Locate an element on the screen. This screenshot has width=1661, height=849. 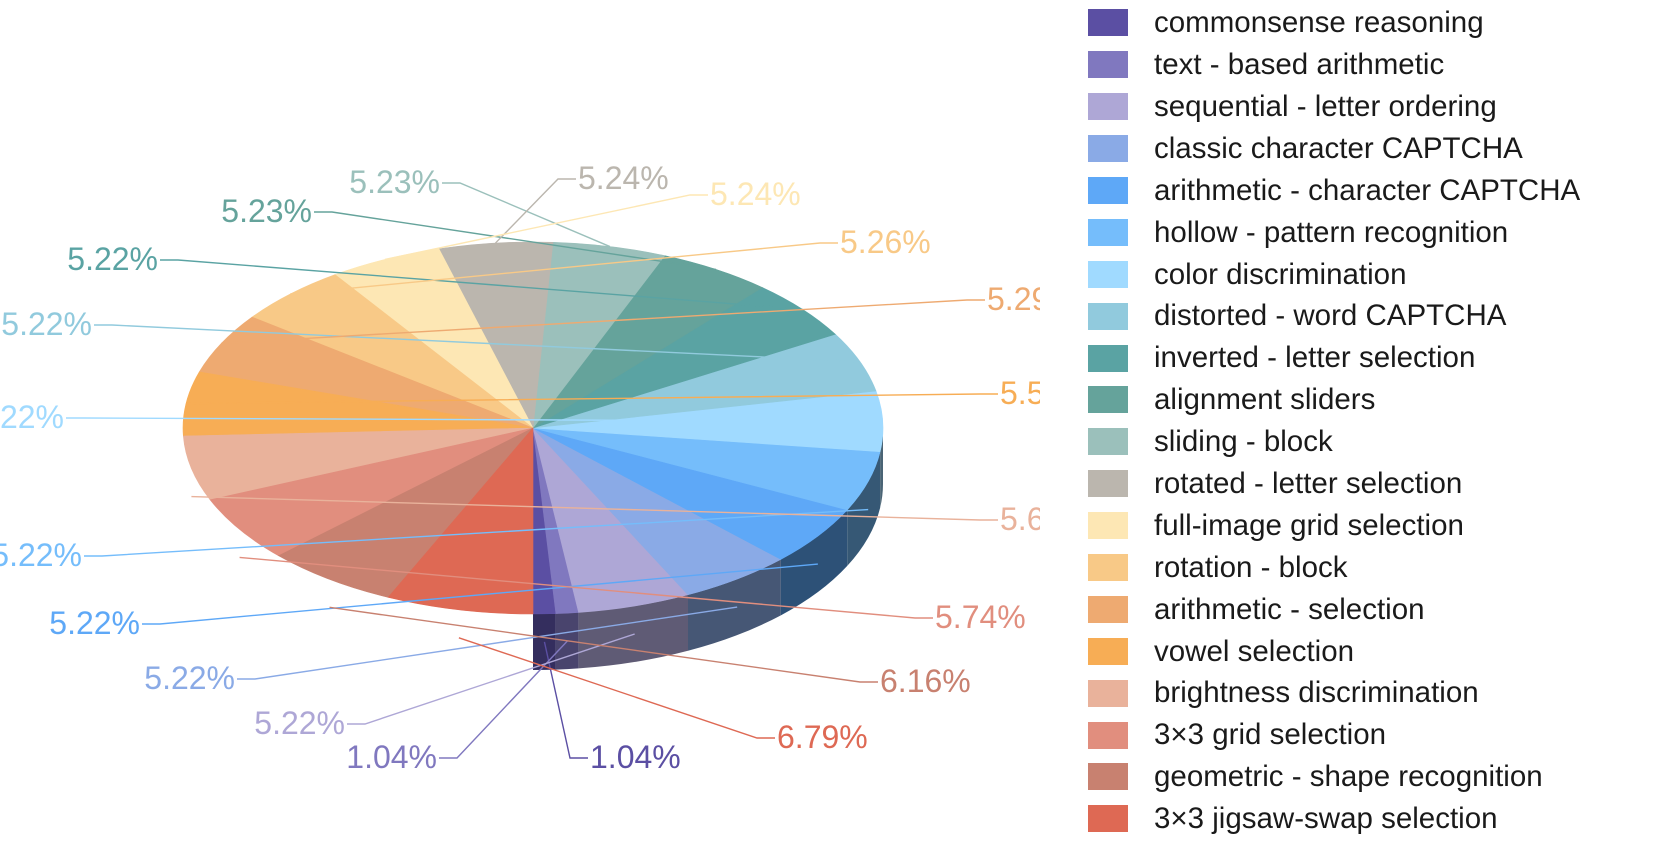
data-label-0: 1.04% is located at coordinates (635, 757).